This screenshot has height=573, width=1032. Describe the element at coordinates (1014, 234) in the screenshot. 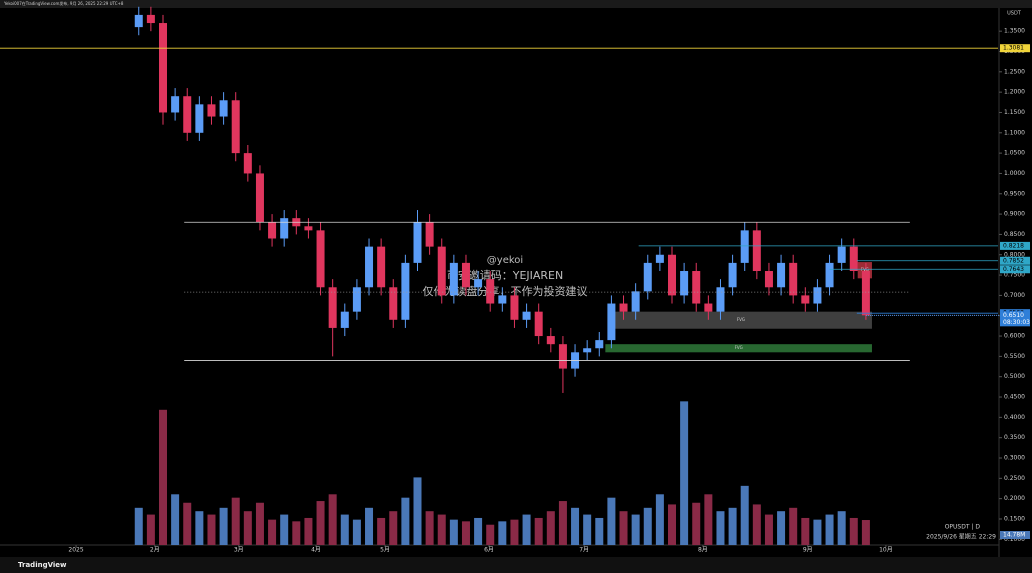

I see `y-tick-label: 0.8500` at that location.